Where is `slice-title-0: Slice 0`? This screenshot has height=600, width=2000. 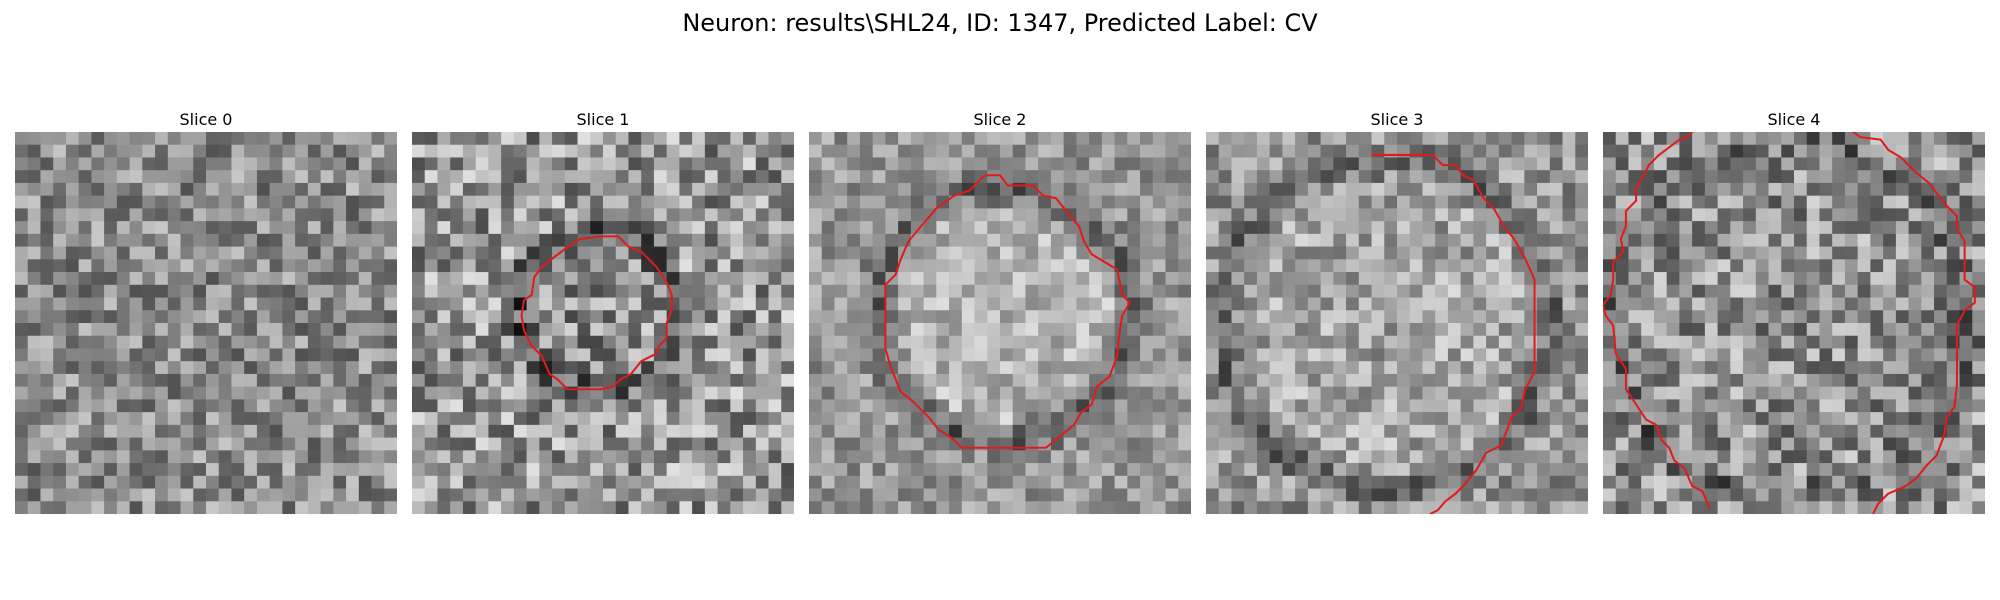 slice-title-0: Slice 0 is located at coordinates (206, 119).